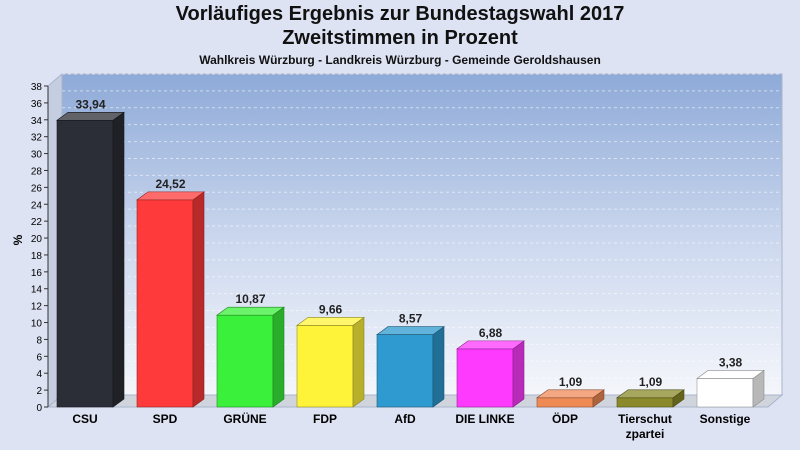  What do you see at coordinates (484, 419) in the screenshot?
I see `x-tick-label: DIE LINKE` at bounding box center [484, 419].